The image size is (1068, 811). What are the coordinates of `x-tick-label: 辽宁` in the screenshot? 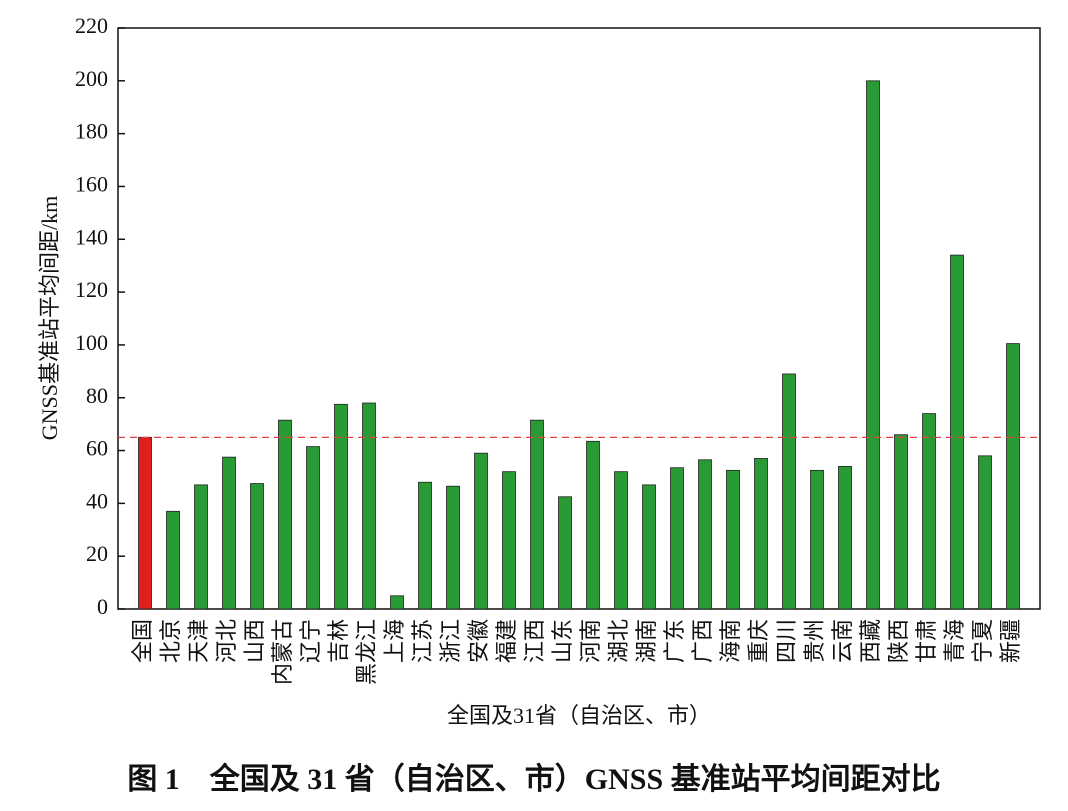 It's located at (310, 641).